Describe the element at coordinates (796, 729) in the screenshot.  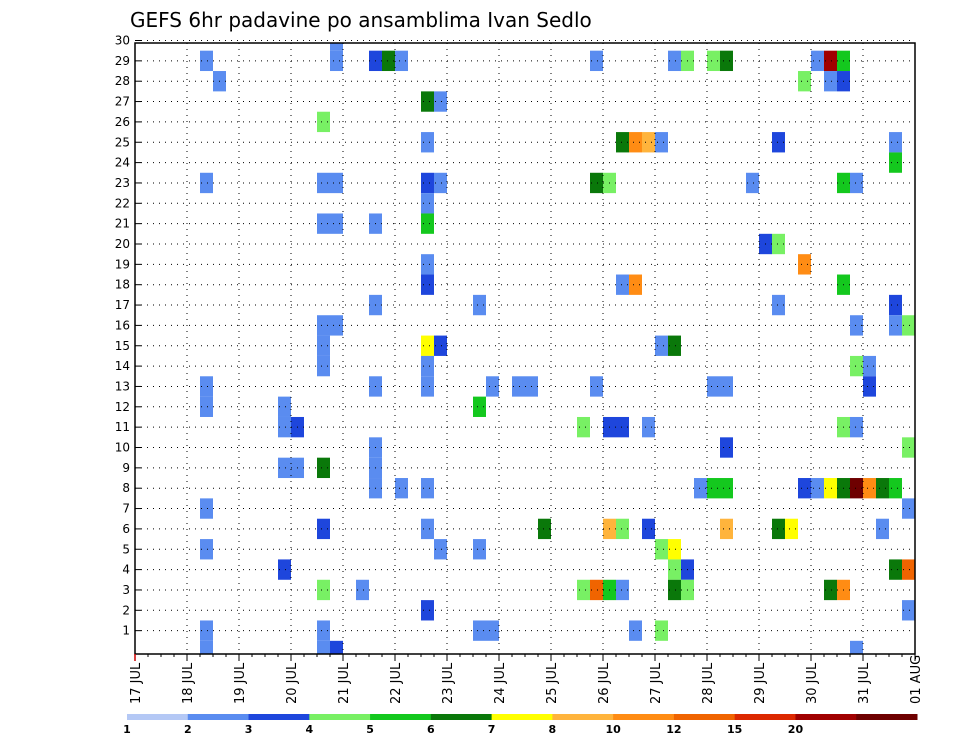
I see `colorbar-label: 20` at that location.